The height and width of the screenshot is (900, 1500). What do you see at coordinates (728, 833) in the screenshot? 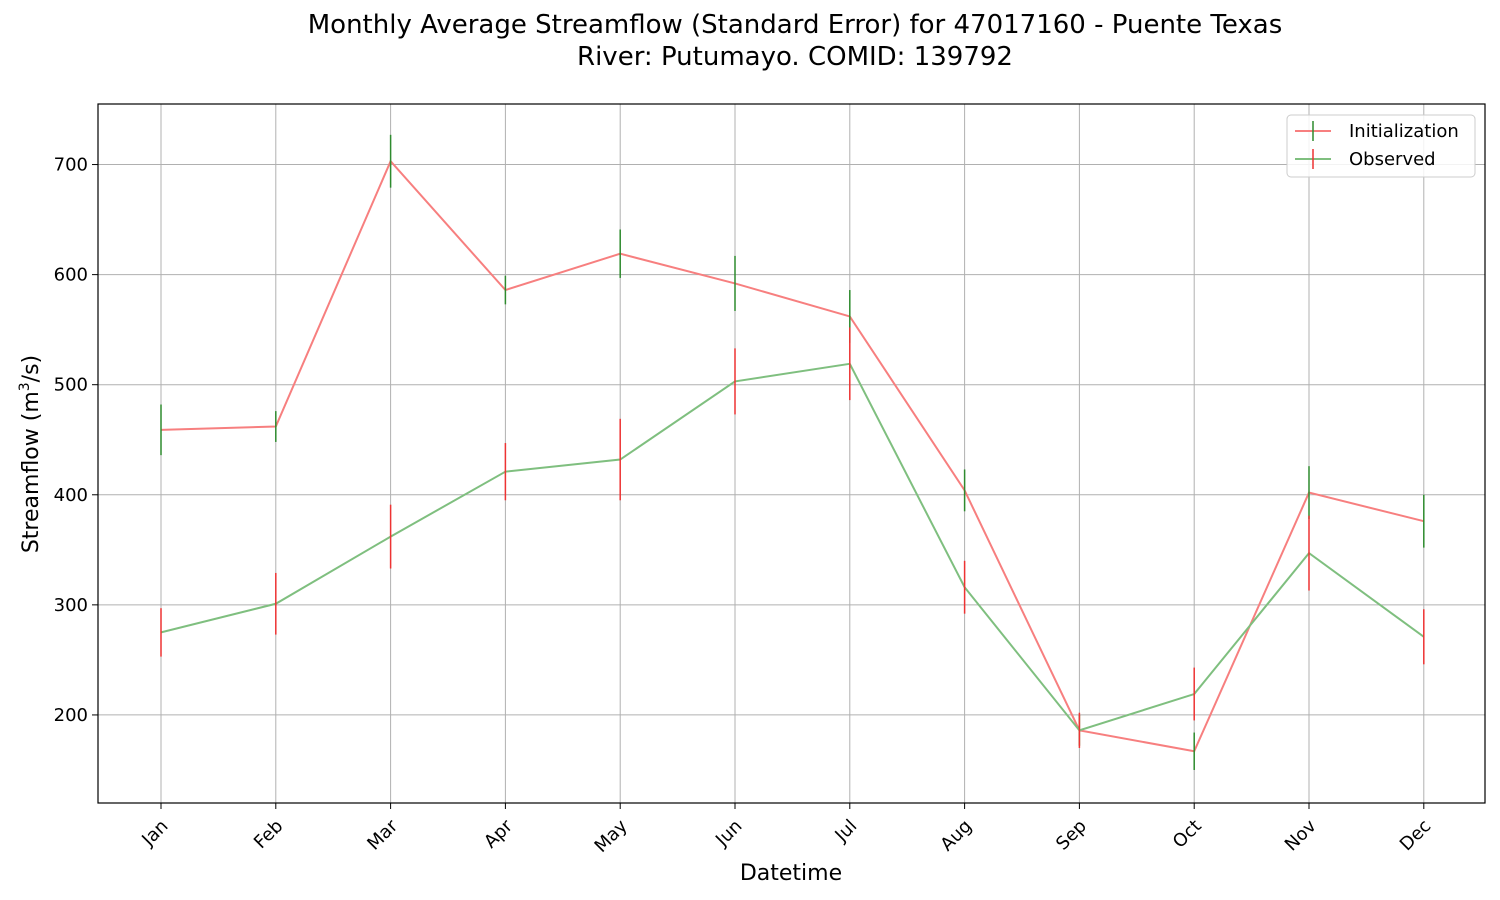
I see `x-tick-label: Jun` at bounding box center [728, 833].